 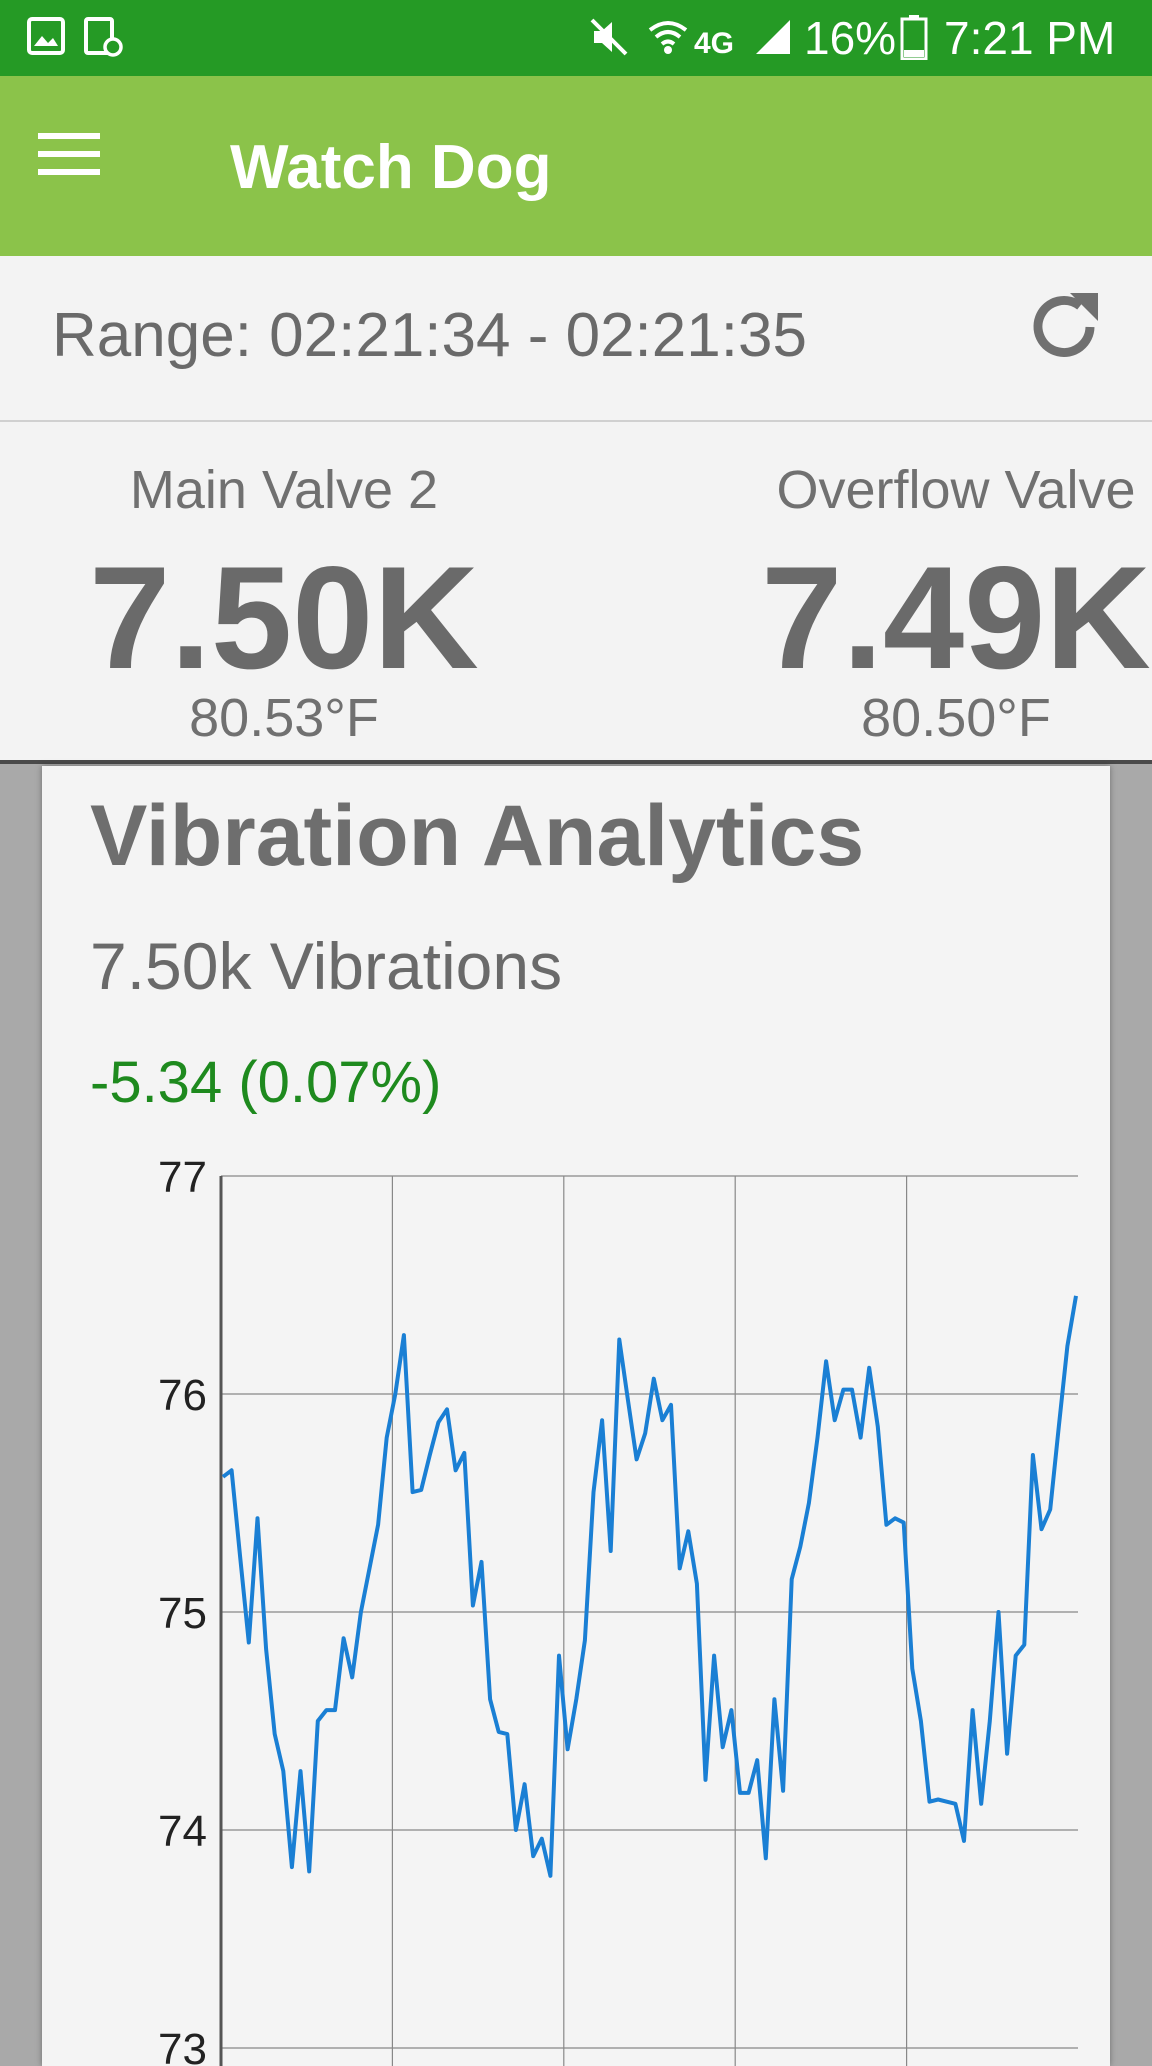 What do you see at coordinates (609, 37) in the screenshot?
I see `mute-icon` at bounding box center [609, 37].